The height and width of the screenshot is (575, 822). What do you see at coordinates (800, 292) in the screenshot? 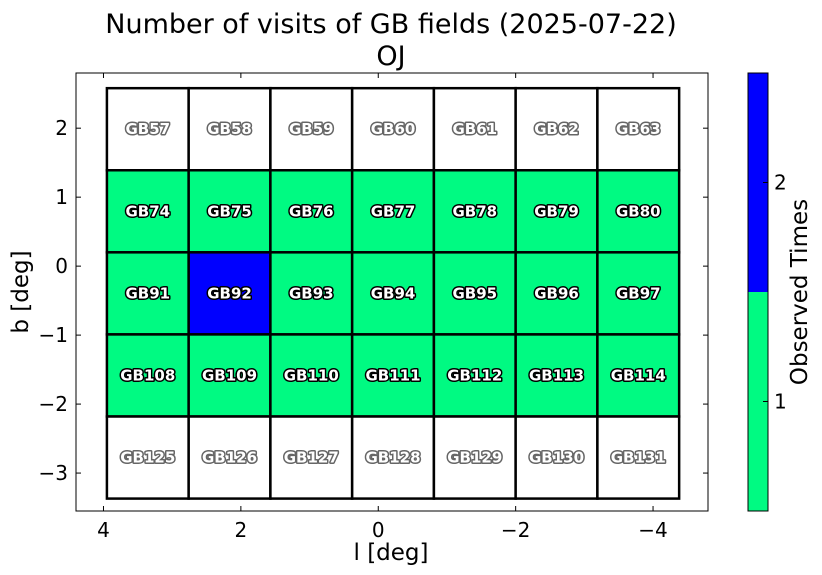
I see `colorbar-label: Observed Times` at bounding box center [800, 292].